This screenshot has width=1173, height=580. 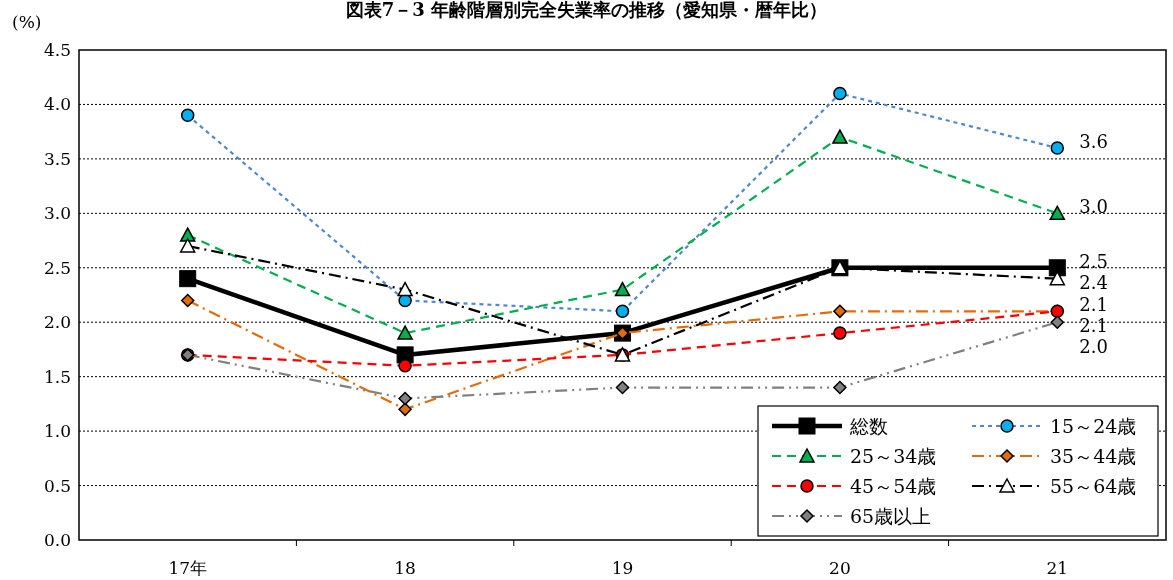 What do you see at coordinates (586, 10) in the screenshot?
I see `title: 図表7－3 年齢階層別完全失業率の推移（愛知県・暦年比）` at bounding box center [586, 10].